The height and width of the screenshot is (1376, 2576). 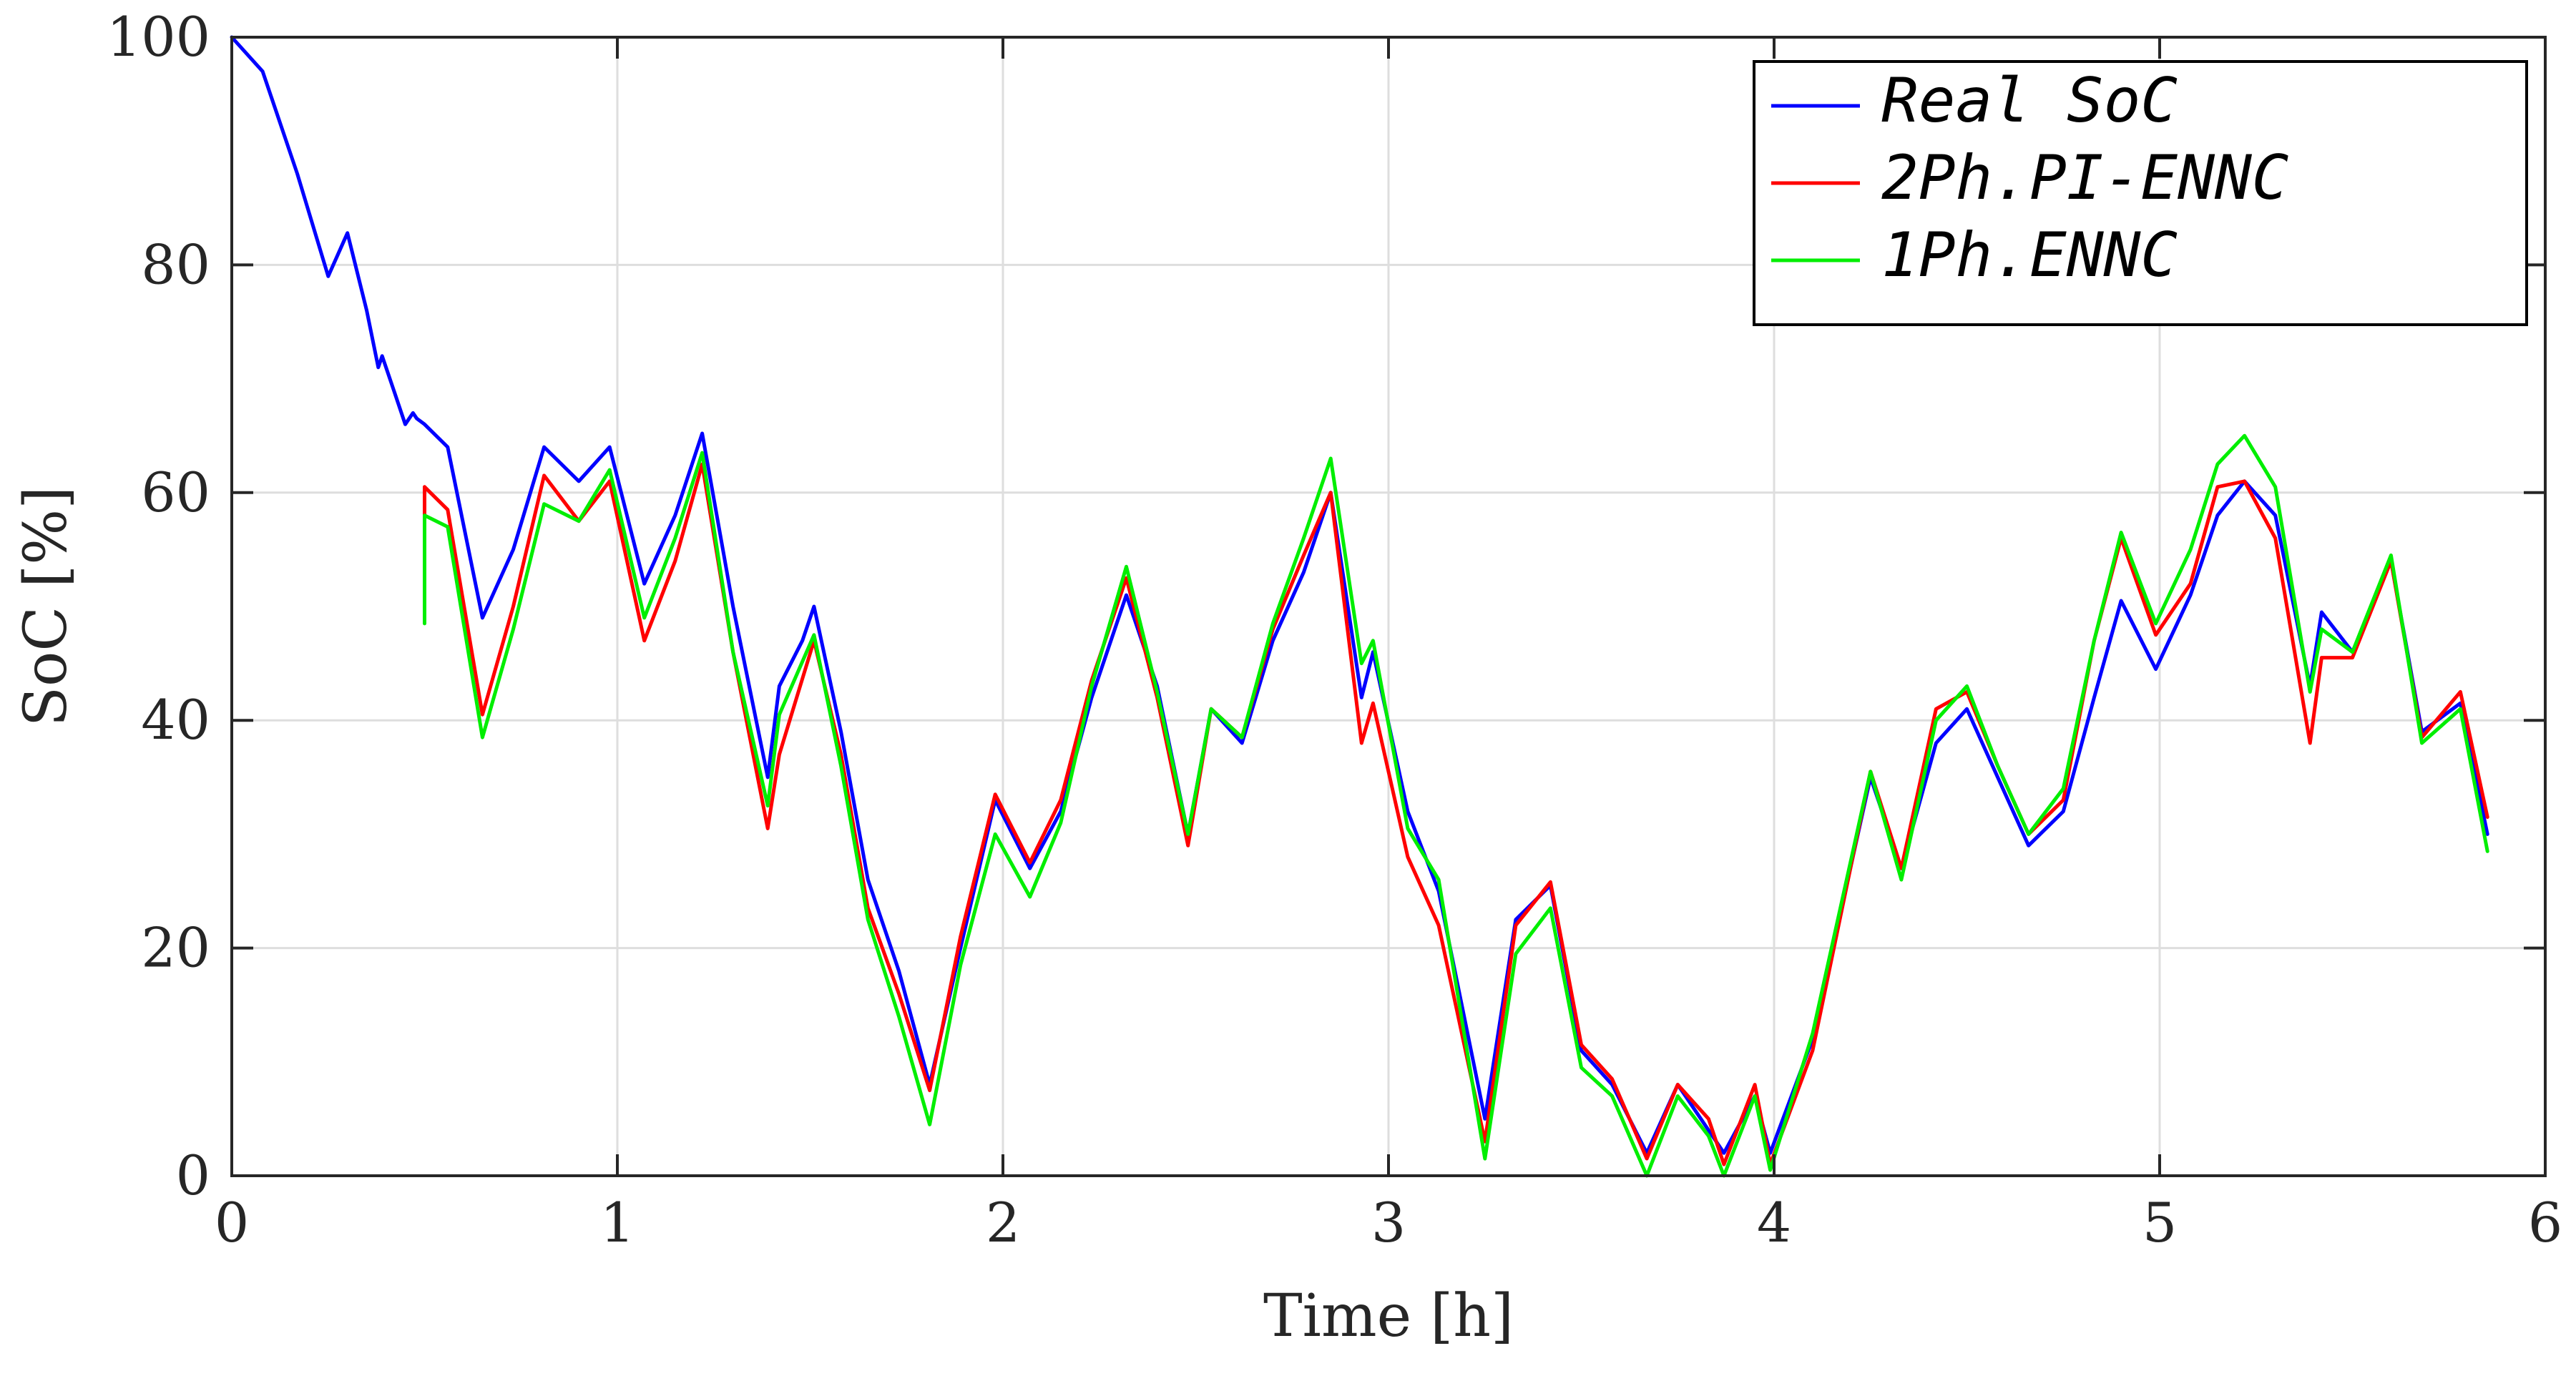 What do you see at coordinates (1388, 1316) in the screenshot?
I see `x-axis-title: Time [h]` at bounding box center [1388, 1316].